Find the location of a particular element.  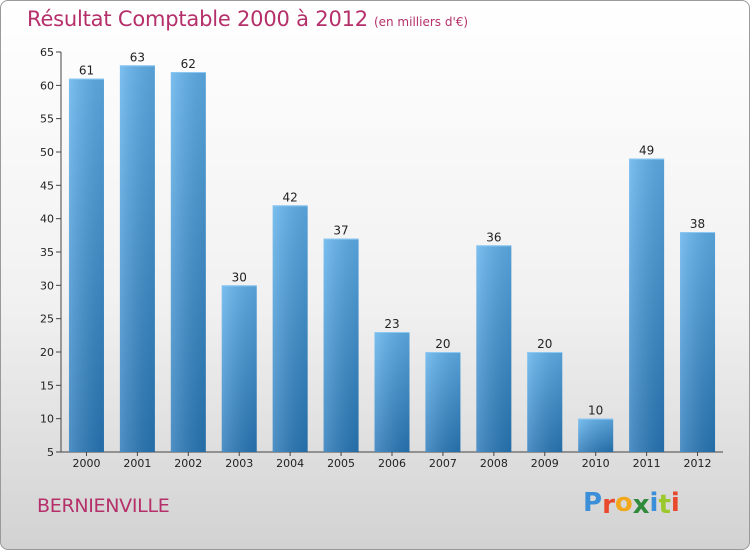

data-label: 61 is located at coordinates (86, 71).